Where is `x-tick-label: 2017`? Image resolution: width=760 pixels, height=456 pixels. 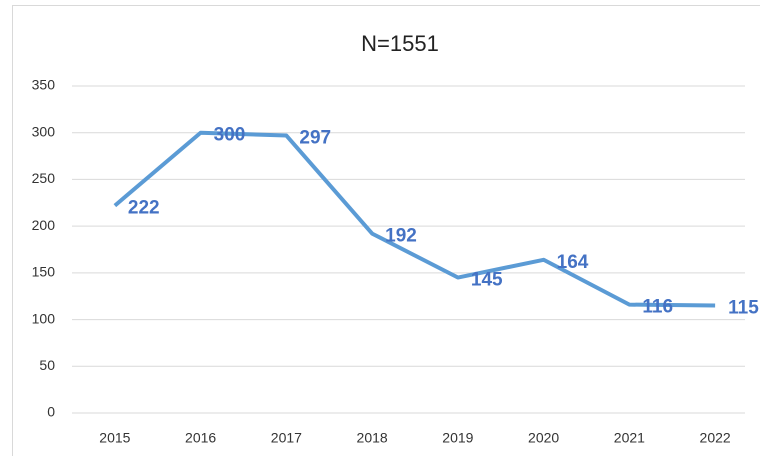
x-tick-label: 2017 is located at coordinates (286, 438).